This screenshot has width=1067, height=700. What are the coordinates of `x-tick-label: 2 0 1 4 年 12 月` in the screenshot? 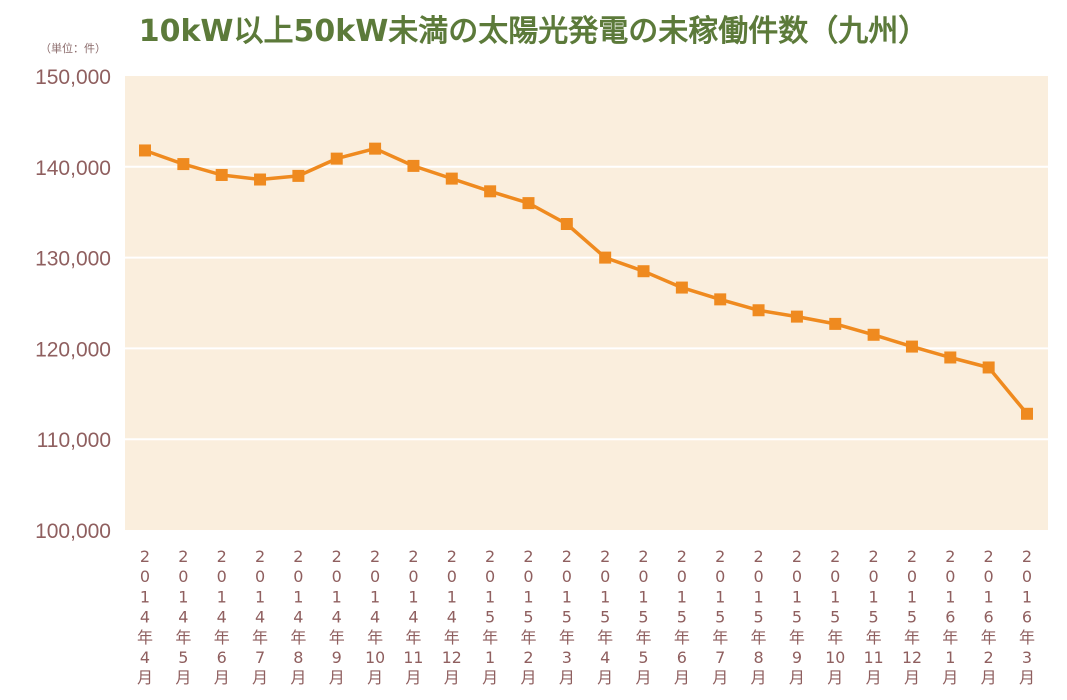 It's located at (452, 617).